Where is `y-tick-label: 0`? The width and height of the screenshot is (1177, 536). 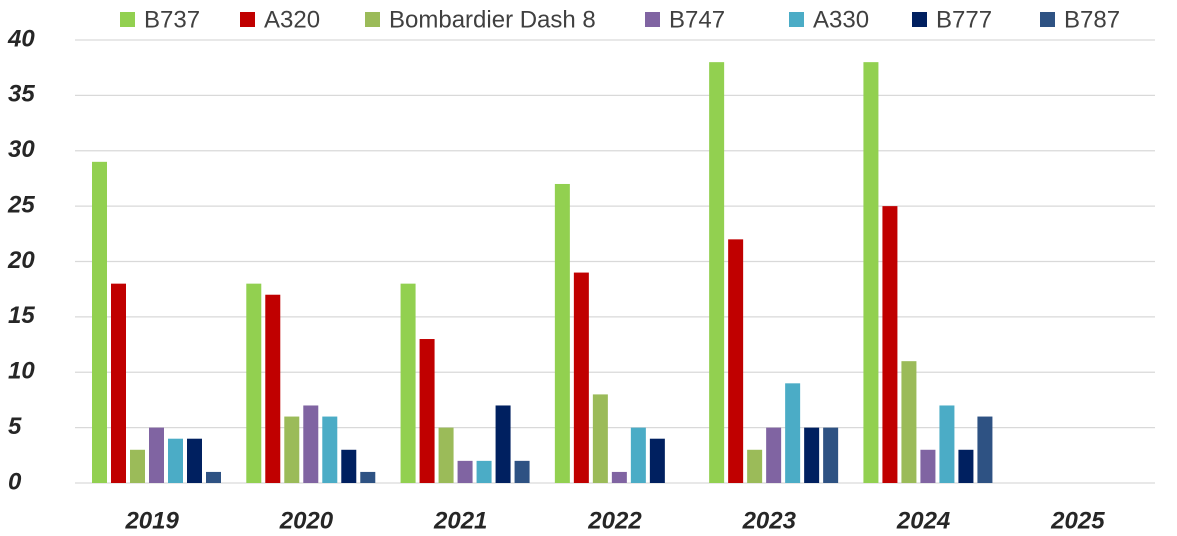 y-tick-label: 0 is located at coordinates (15, 481).